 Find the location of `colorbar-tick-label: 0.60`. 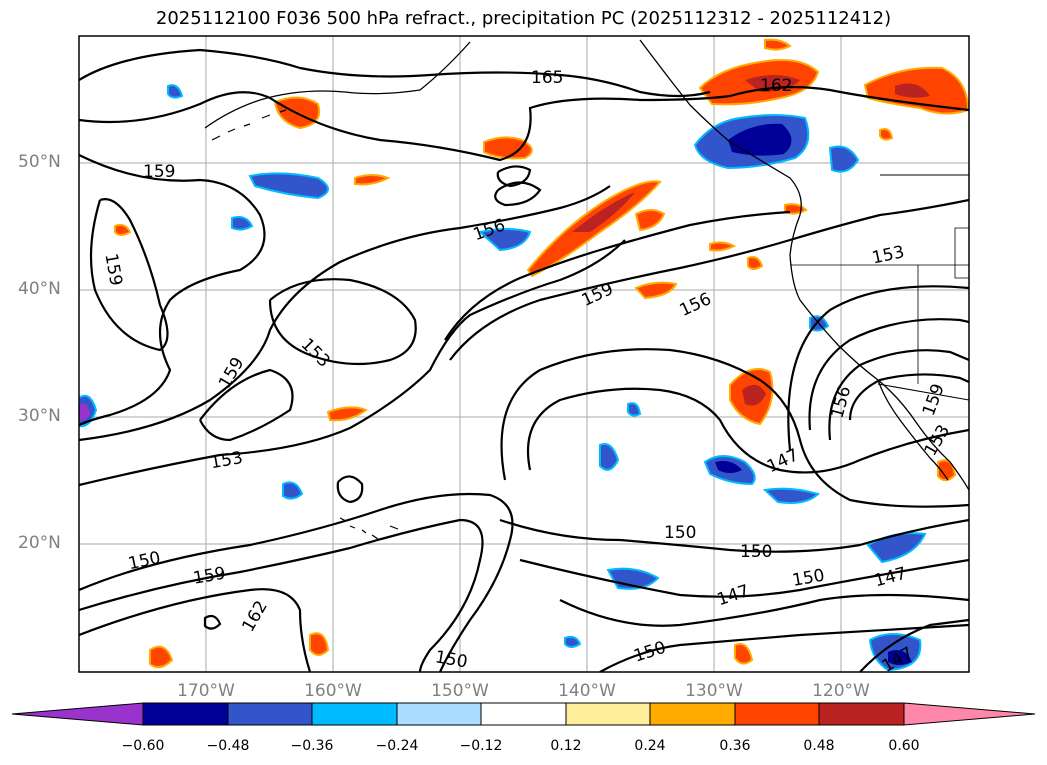

colorbar-tick-label: 0.60 is located at coordinates (904, 746).